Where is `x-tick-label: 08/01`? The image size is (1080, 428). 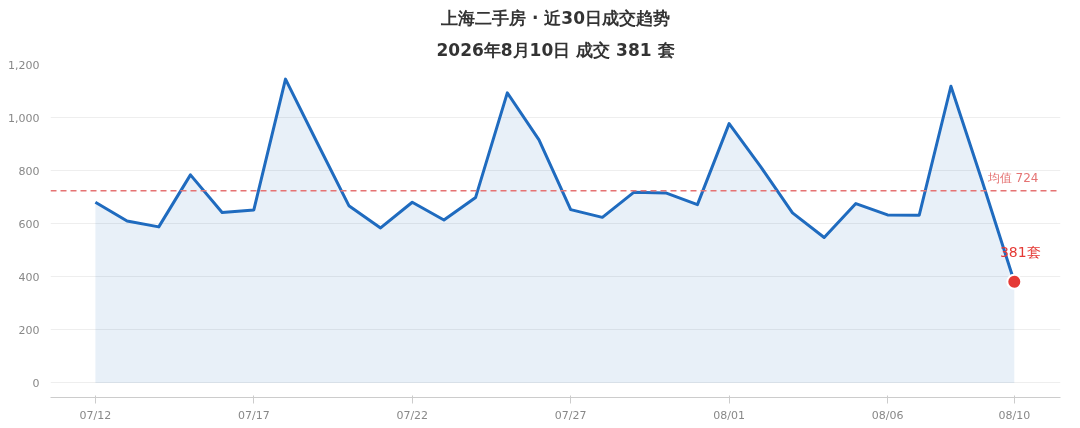 x-tick-label: 08/01 is located at coordinates (729, 415).